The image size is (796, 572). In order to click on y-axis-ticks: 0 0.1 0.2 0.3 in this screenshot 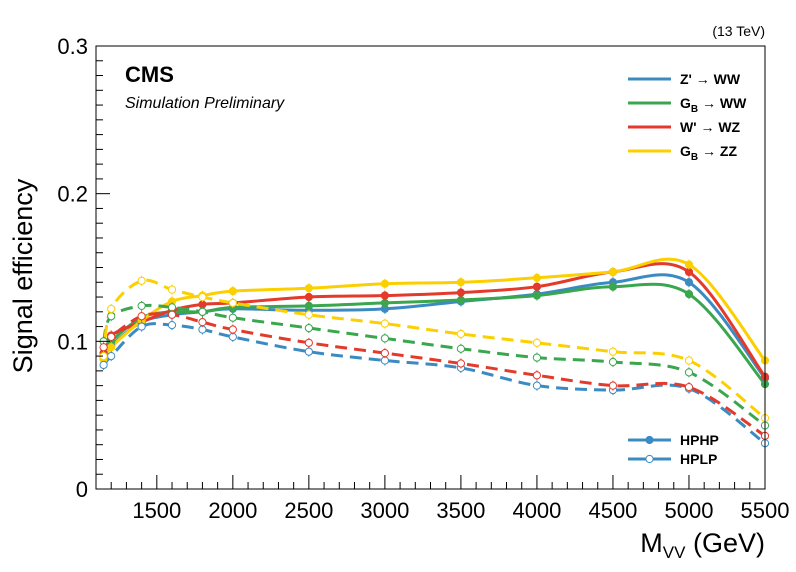, I will do `click(83, 268)`.